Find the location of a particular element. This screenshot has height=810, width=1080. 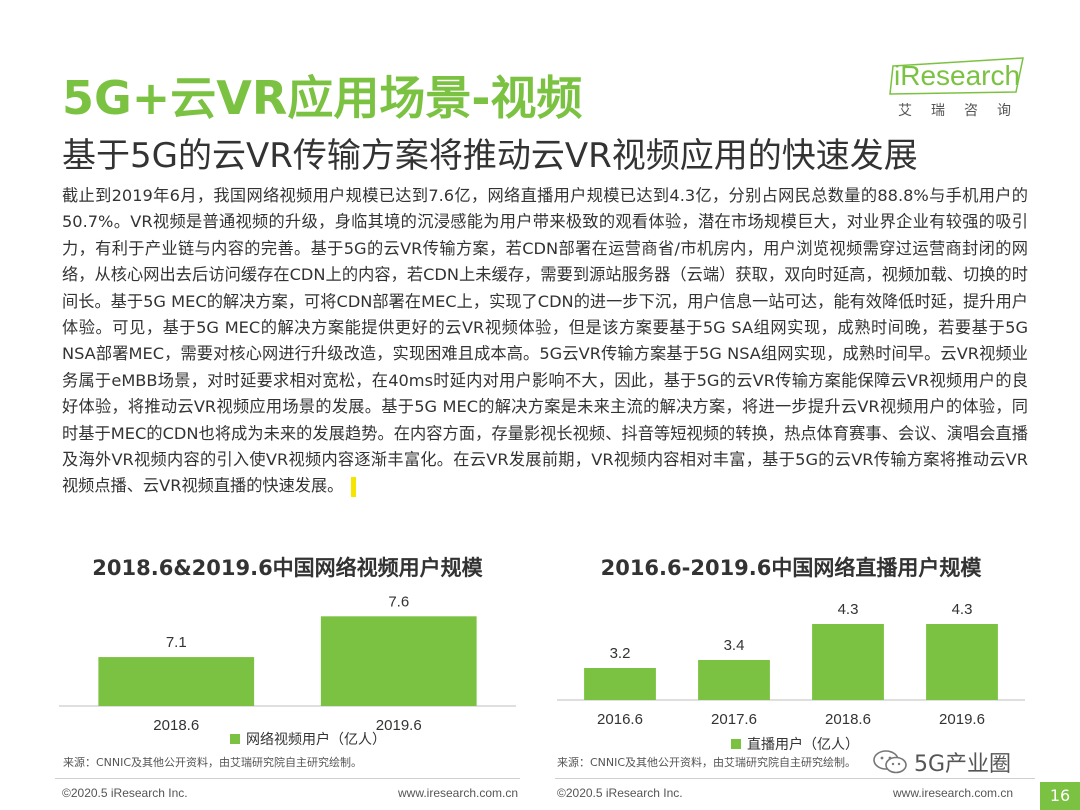

logo-text: iResearch is located at coordinates (957, 75).